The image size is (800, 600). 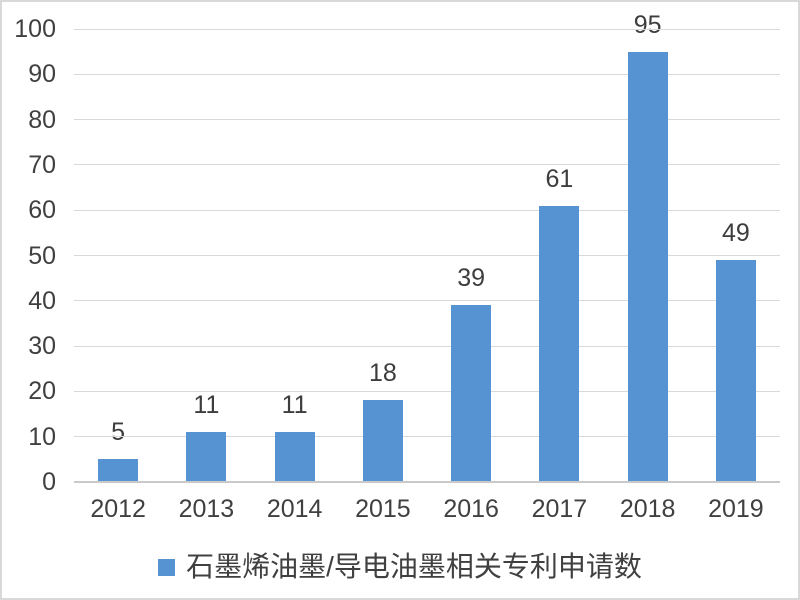 I want to click on bar-value-label: 61, so click(x=559, y=178).